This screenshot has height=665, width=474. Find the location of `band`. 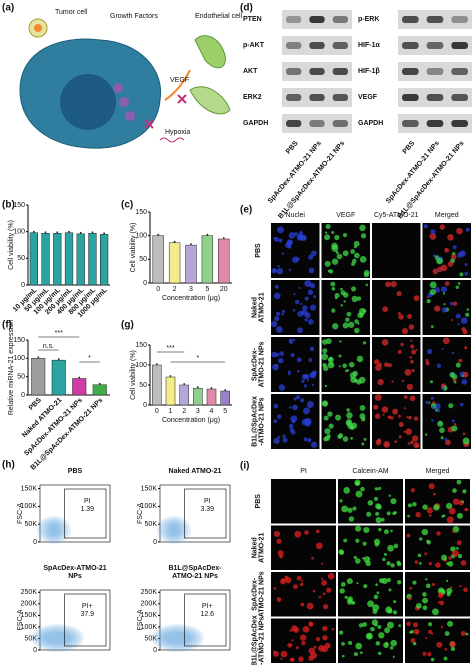

band is located at coordinates (410, 71).